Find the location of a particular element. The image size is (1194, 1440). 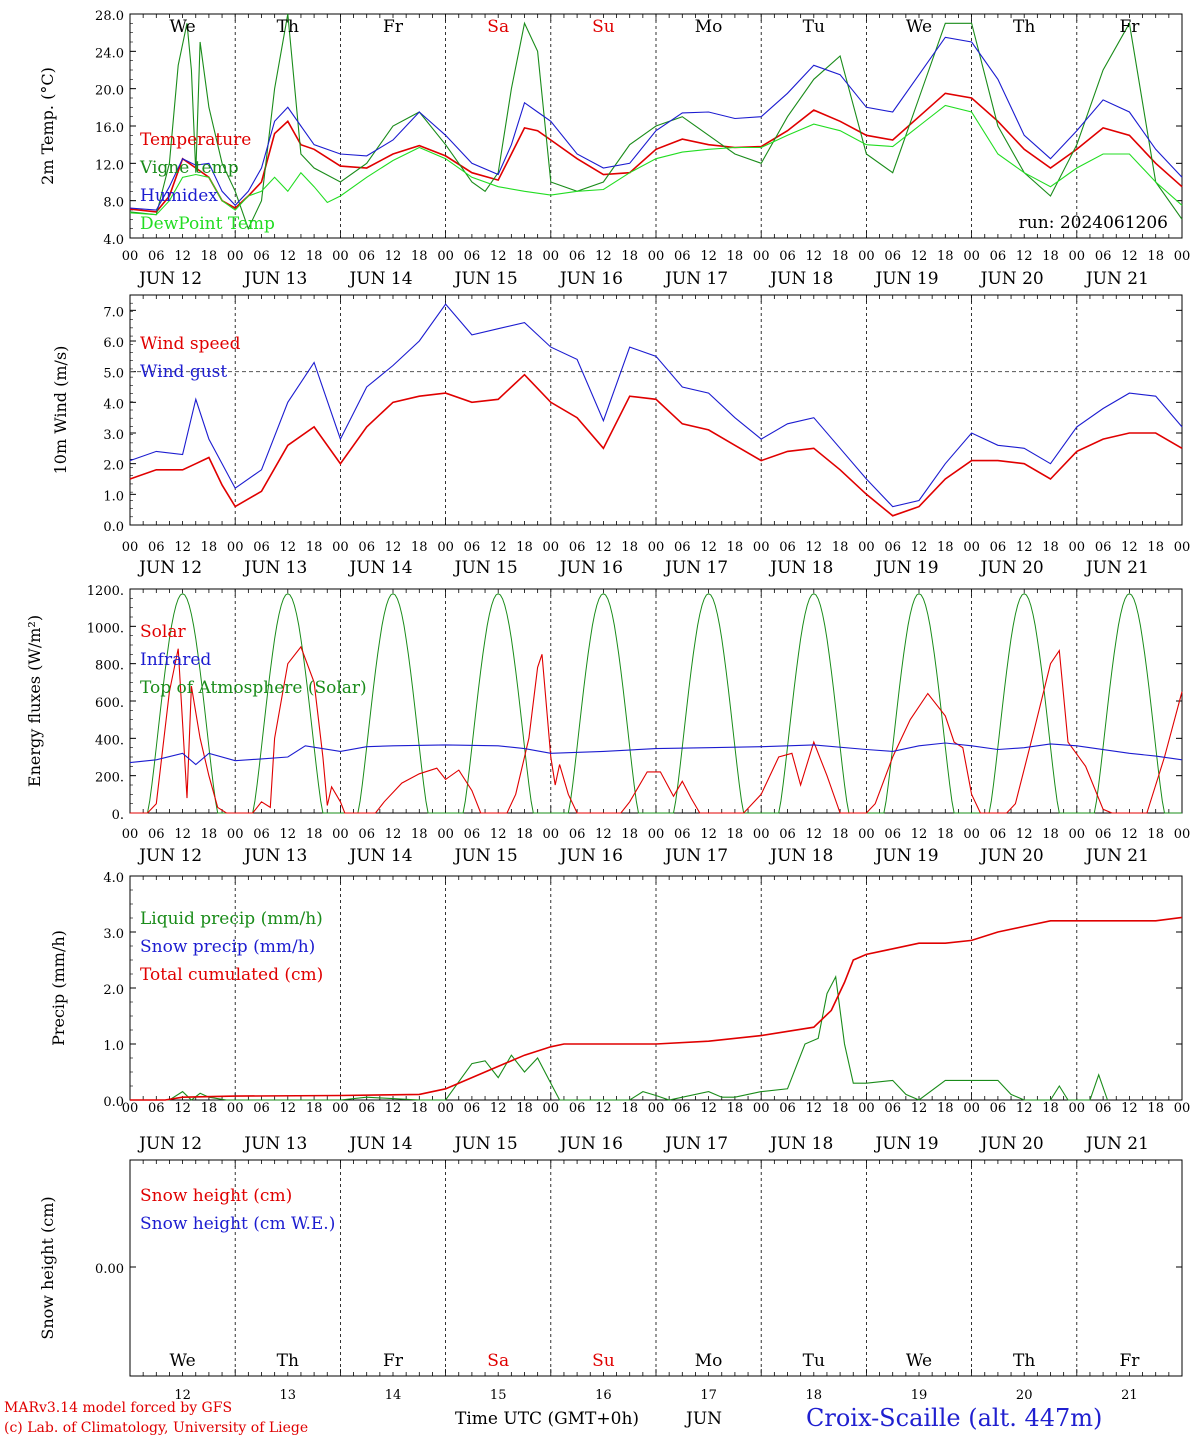

y-axis-label: Energy fluxes (W/m²) is located at coordinates (34, 701).